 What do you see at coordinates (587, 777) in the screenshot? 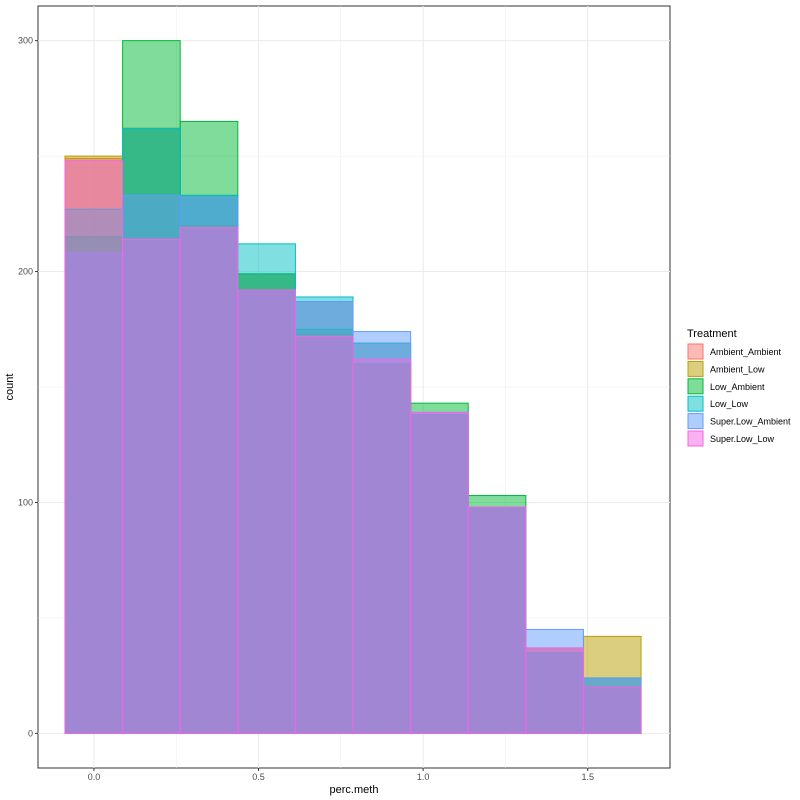
I see `x-tick-label: 1.5` at bounding box center [587, 777].